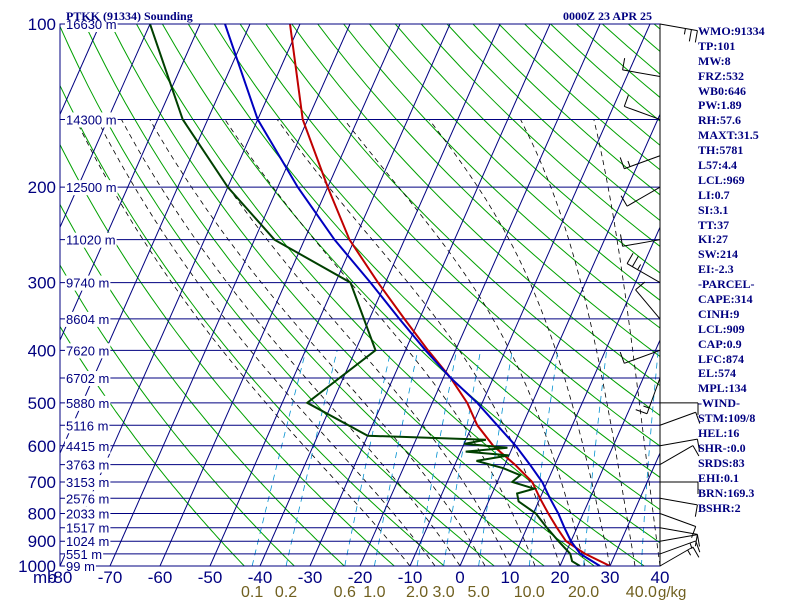 Image resolution: width=800 pixels, height=600 pixels. I want to click on pressure-tick-label: 900, so click(42, 541).